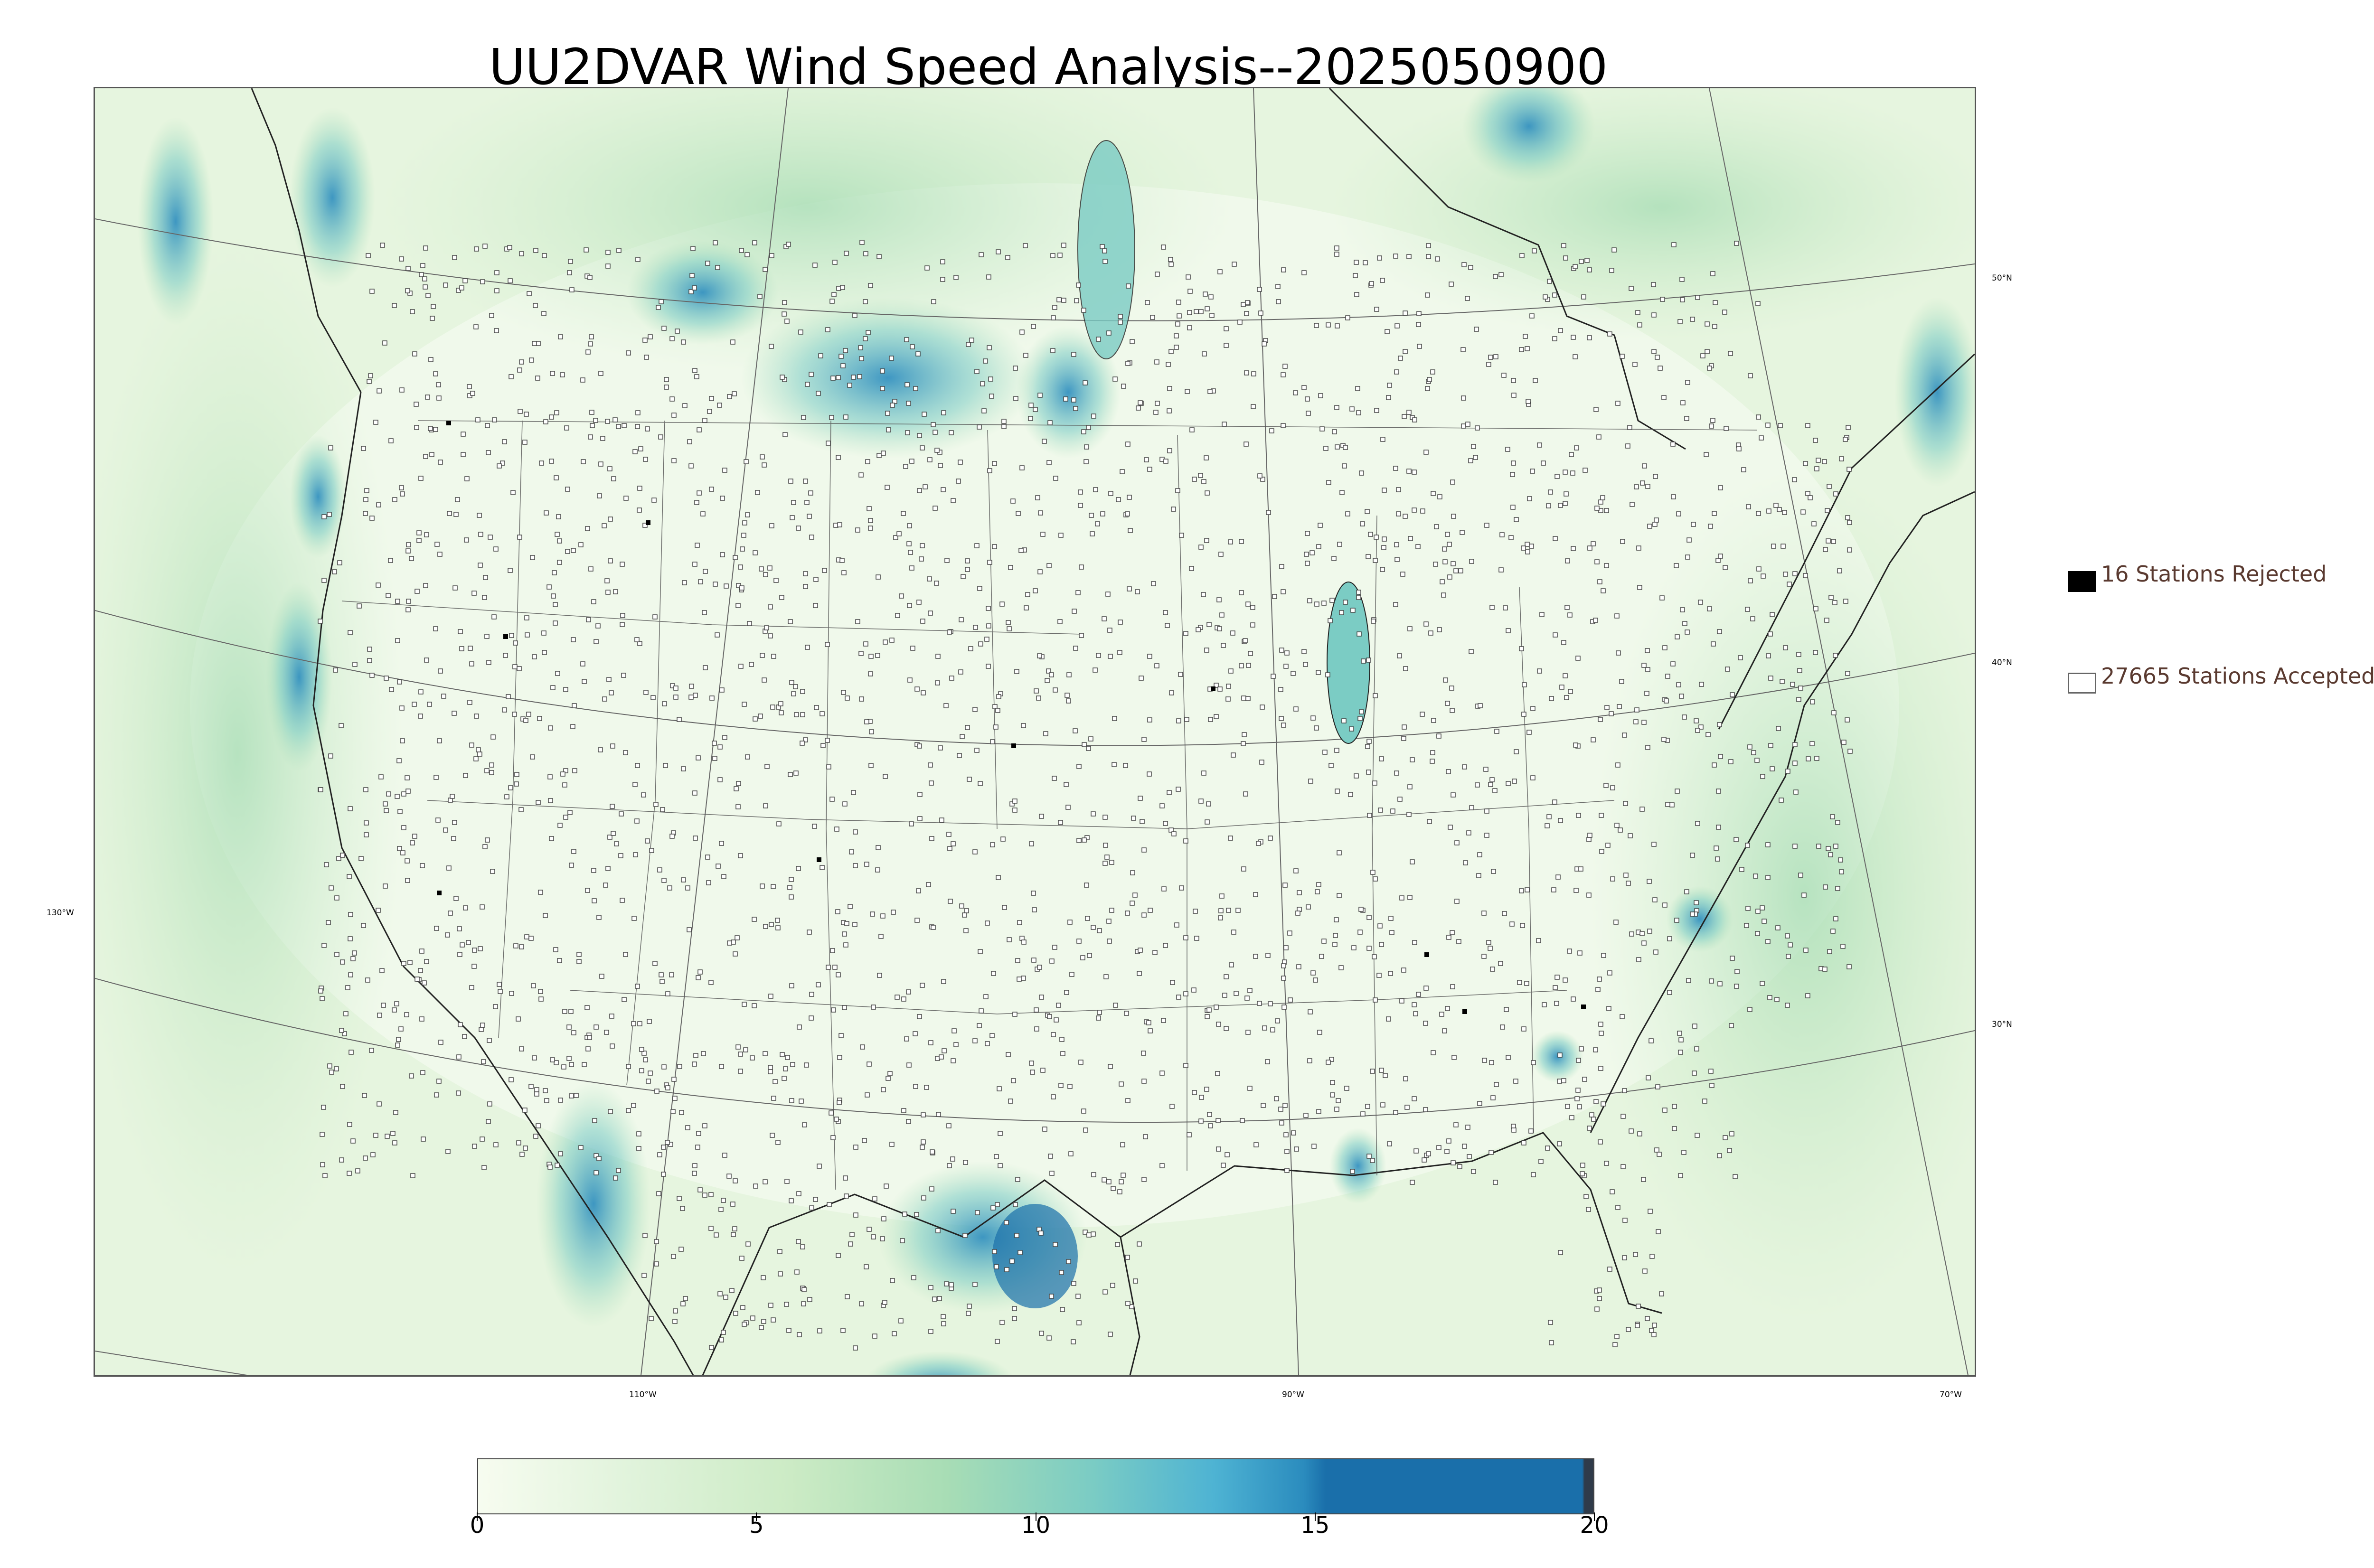  Describe the element at coordinates (1035, 1486) in the screenshot. I see `wind-speed-colorbar` at that location.